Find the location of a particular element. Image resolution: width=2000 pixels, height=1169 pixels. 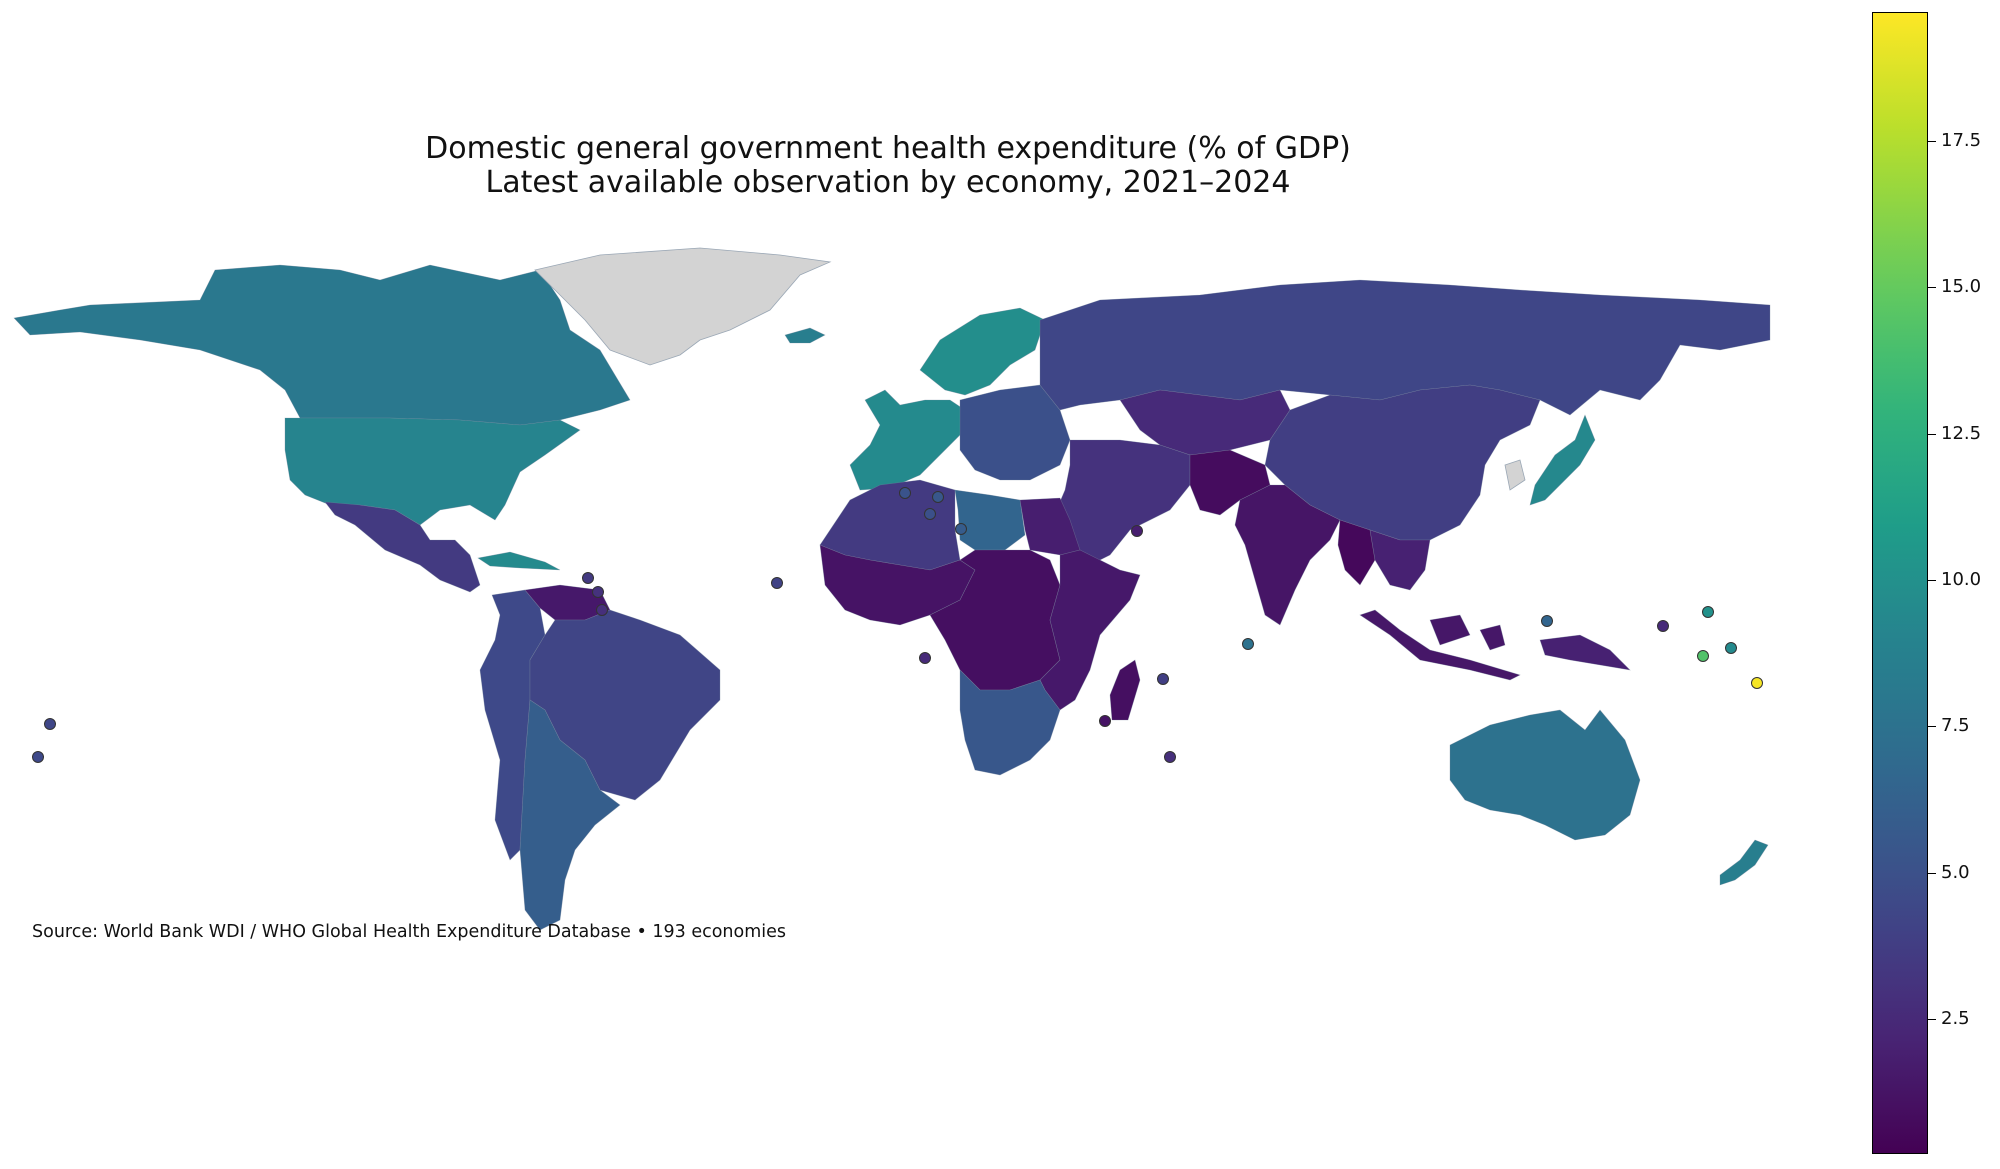

region-iceland is located at coordinates (805, 335).